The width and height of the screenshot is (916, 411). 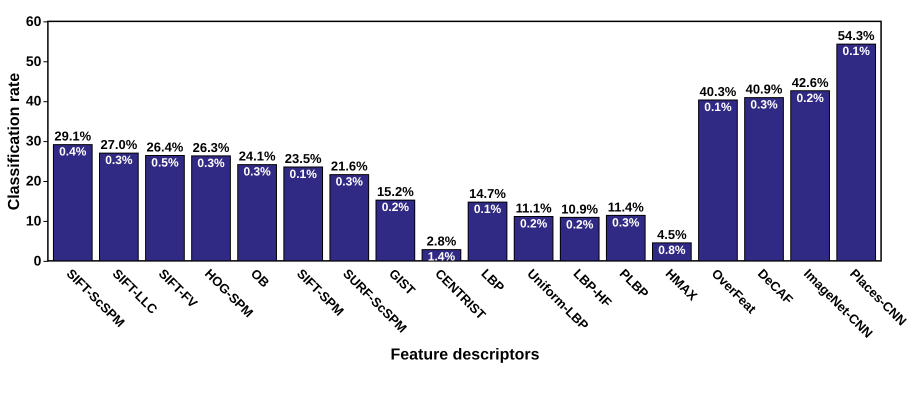 I want to click on y-tick-label: 20, so click(x=34, y=180).